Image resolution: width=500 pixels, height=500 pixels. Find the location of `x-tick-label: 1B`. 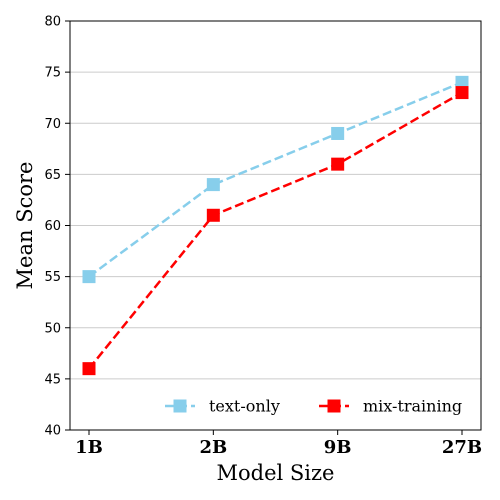

x-tick-label: 1B is located at coordinates (89, 447).